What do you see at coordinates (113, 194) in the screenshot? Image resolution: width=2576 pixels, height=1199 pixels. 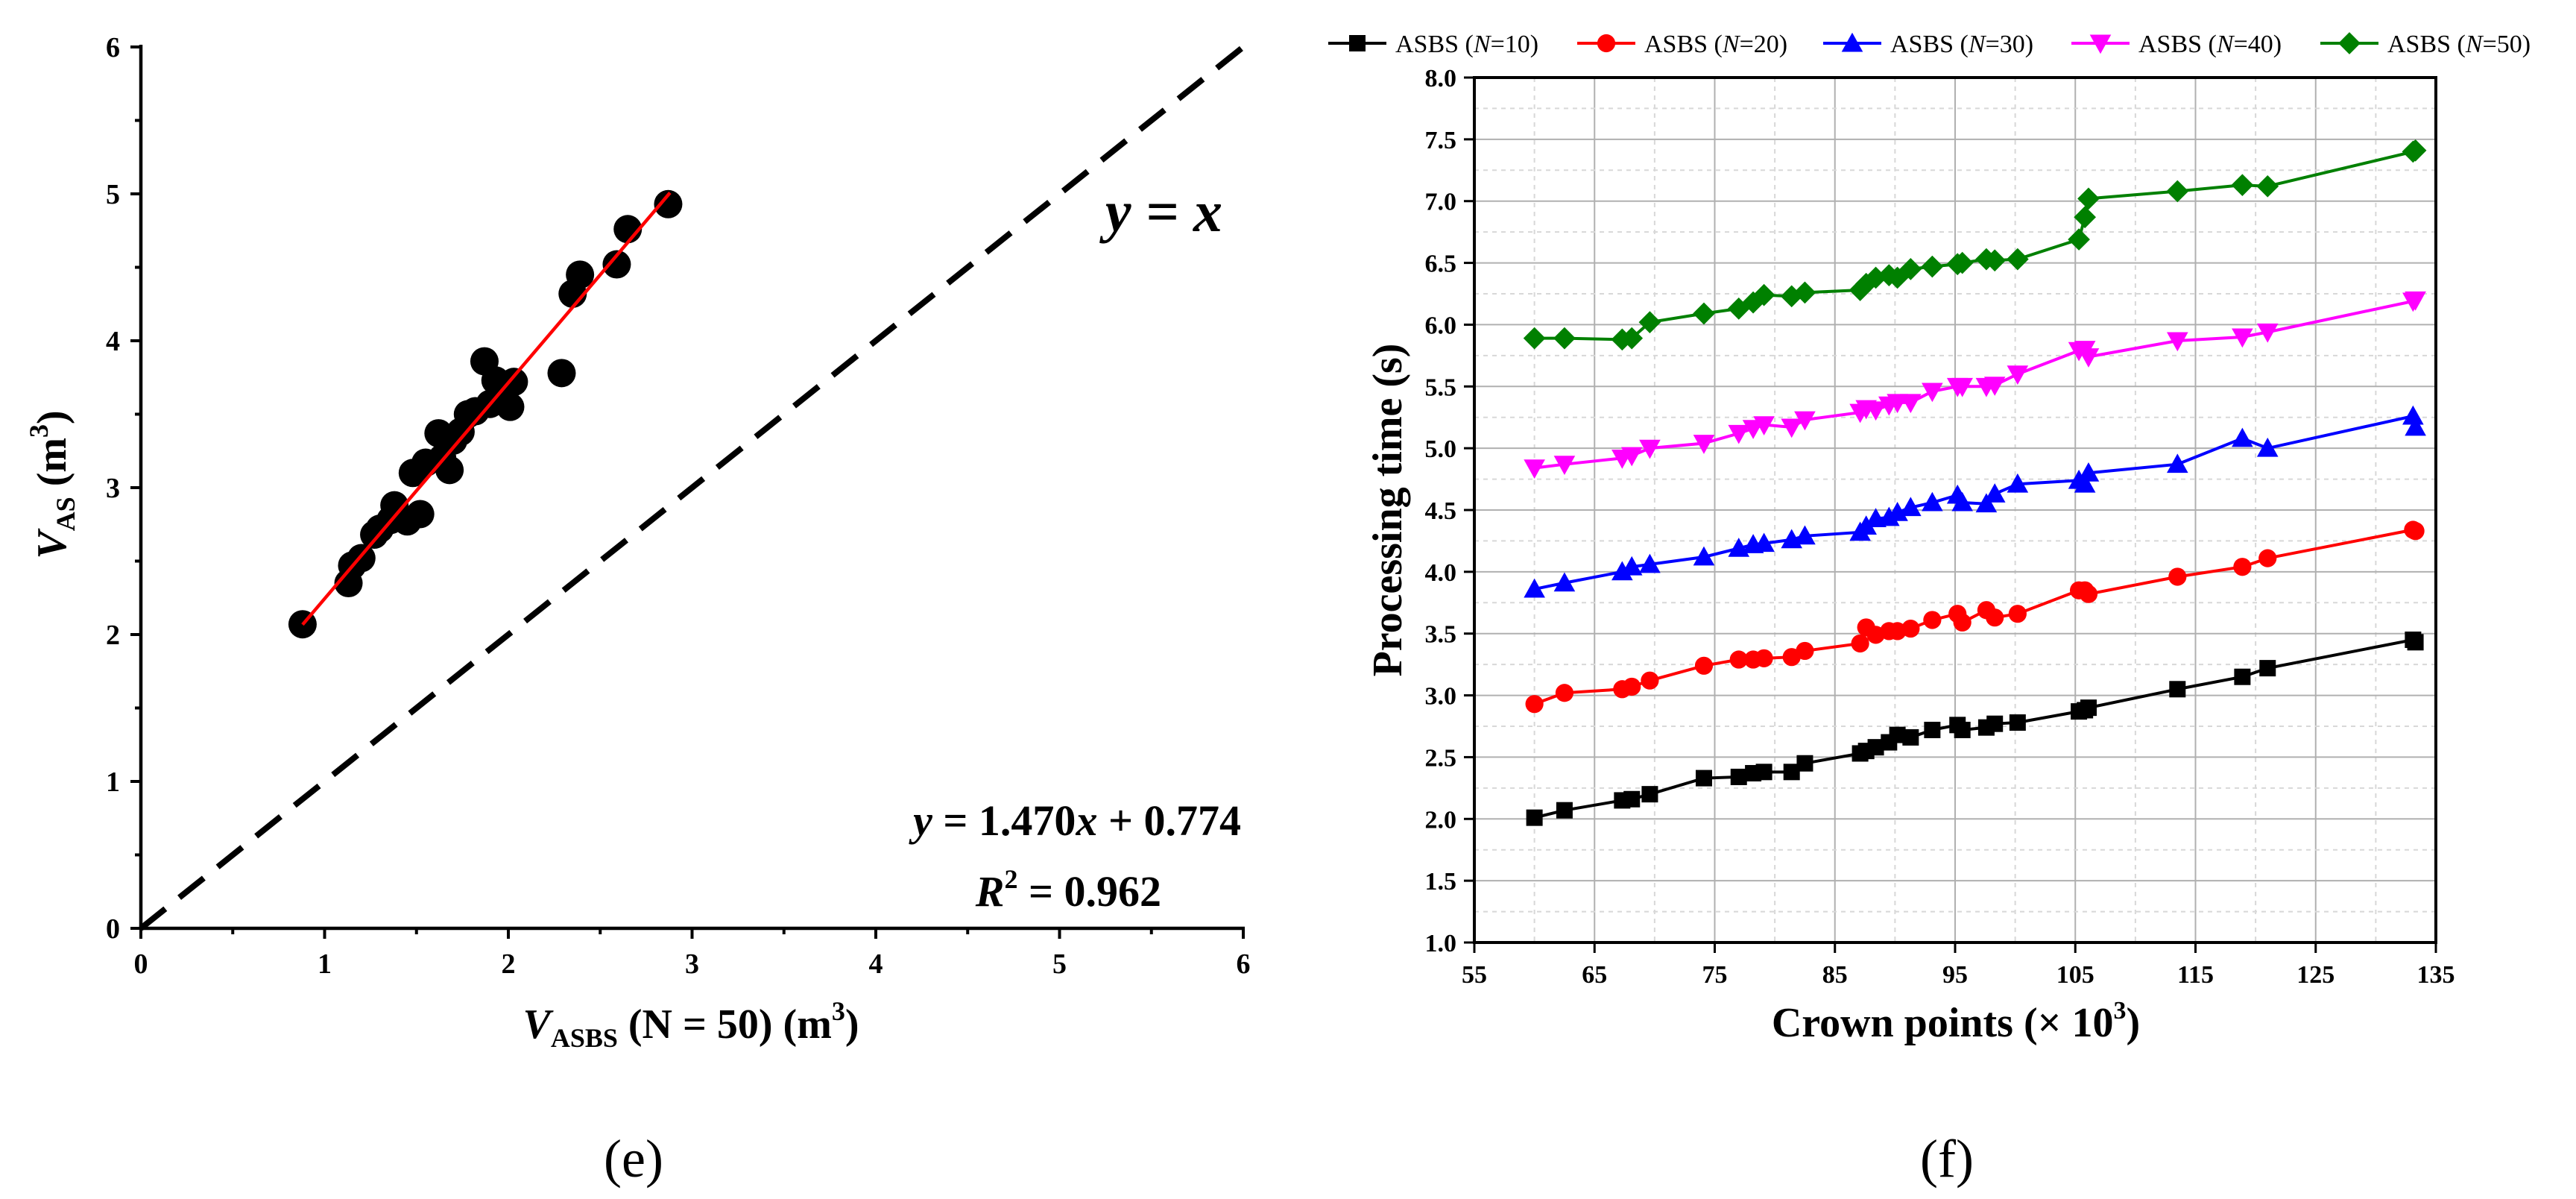 I see `y-tick-label: 5` at bounding box center [113, 194].